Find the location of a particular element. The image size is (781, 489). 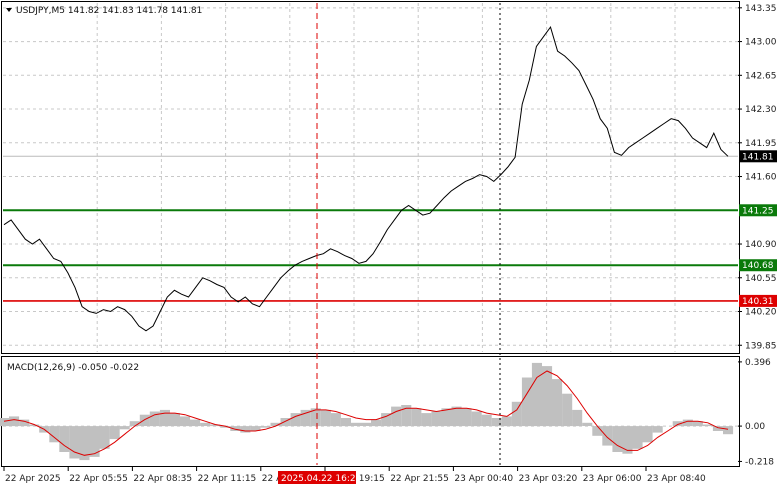

price-tick-label: 141.60 is located at coordinates (761, 178).